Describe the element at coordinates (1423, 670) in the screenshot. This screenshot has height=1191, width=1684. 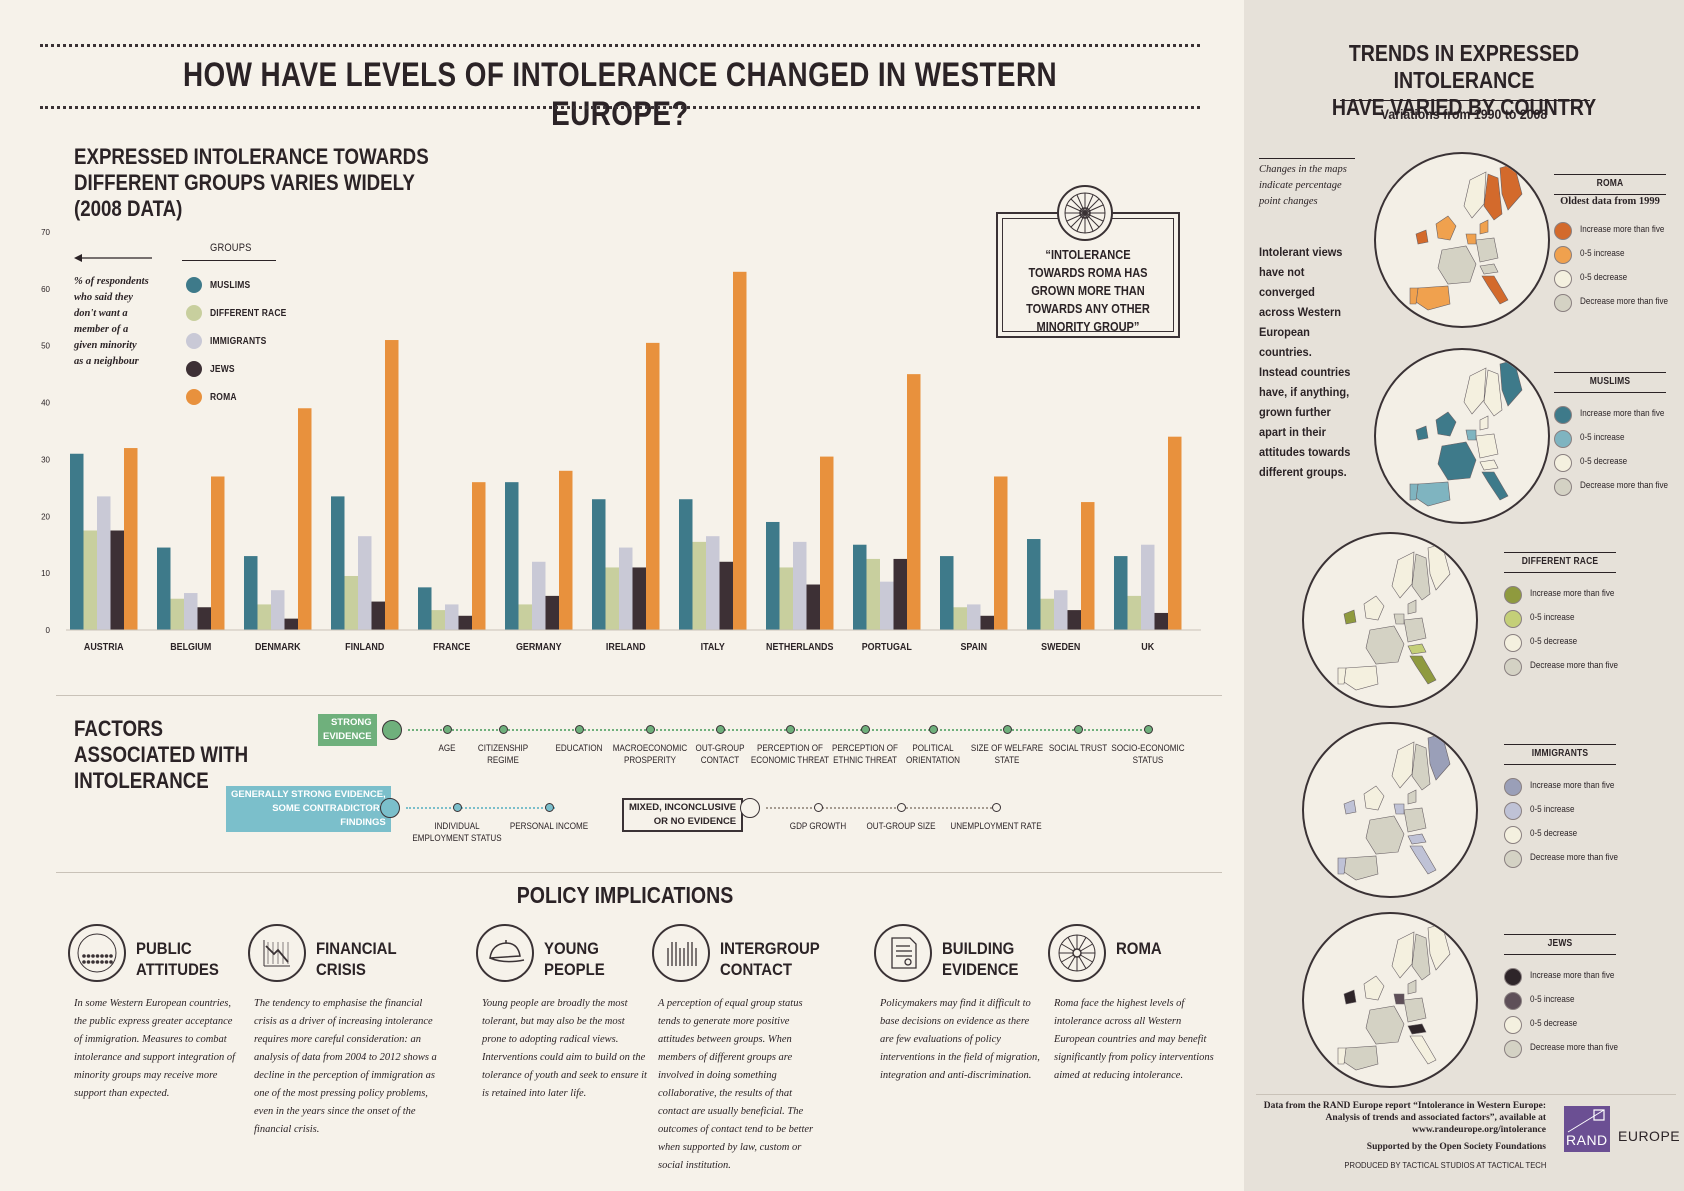
I see `map-country-italy` at that location.